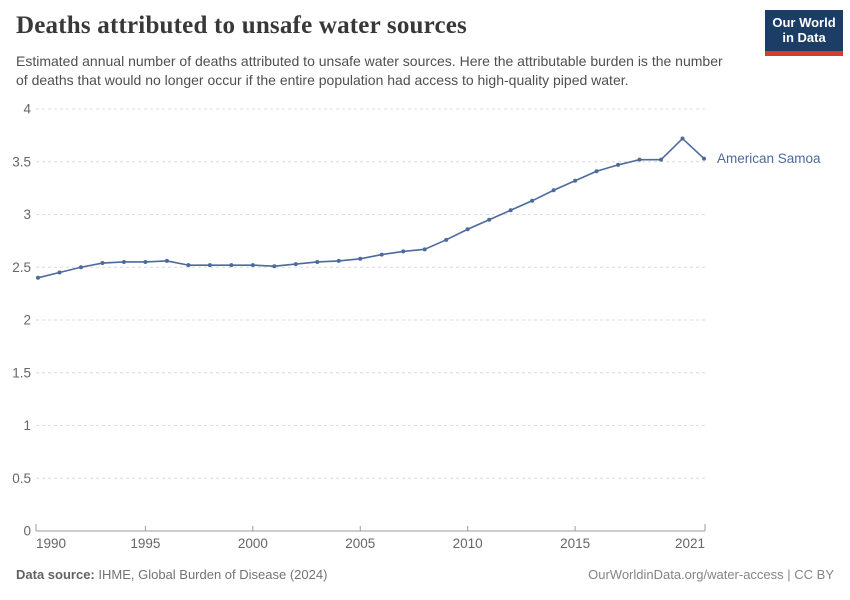 The image size is (850, 600). Describe the element at coordinates (21, 267) in the screenshot. I see `y-axis-tick-label: 2.5` at that location.